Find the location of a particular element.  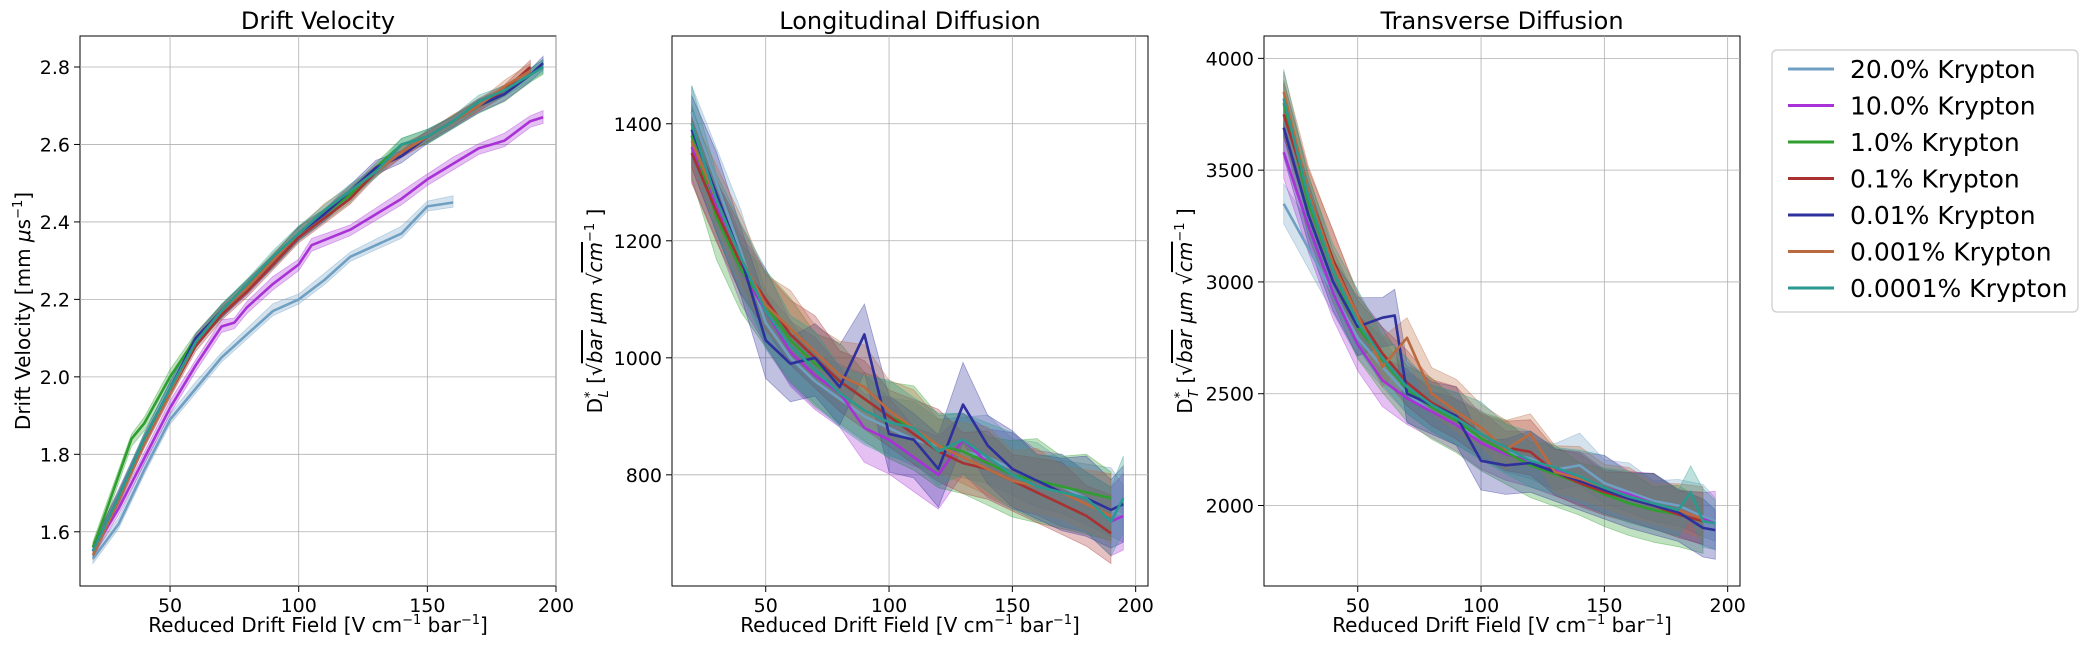

legend-entry: 0.01% Krypton is located at coordinates (1912, 215).